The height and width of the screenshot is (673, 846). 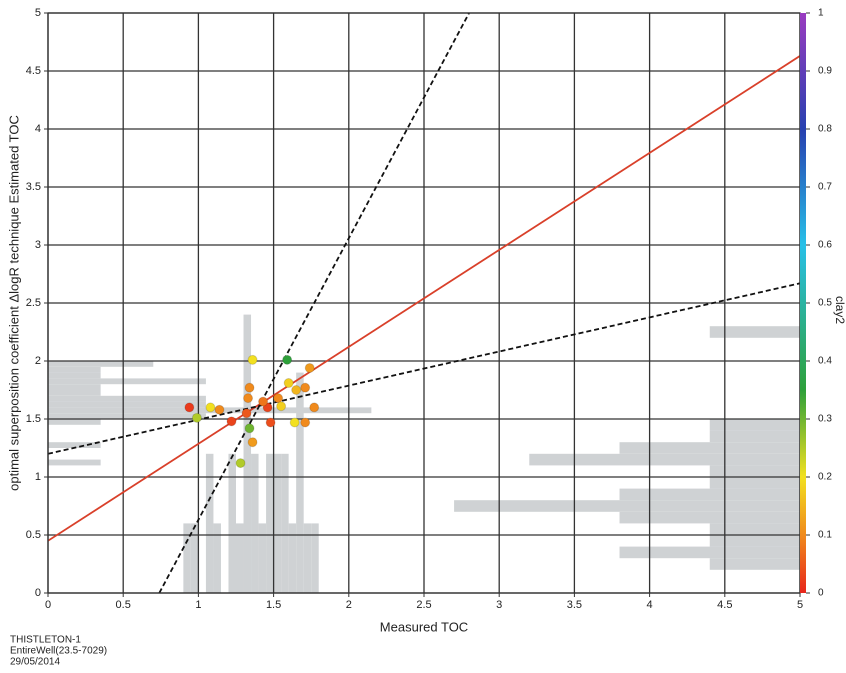 What do you see at coordinates (825, 187) in the screenshot?
I see `colorbar-tick-label: 0.7` at bounding box center [825, 187].